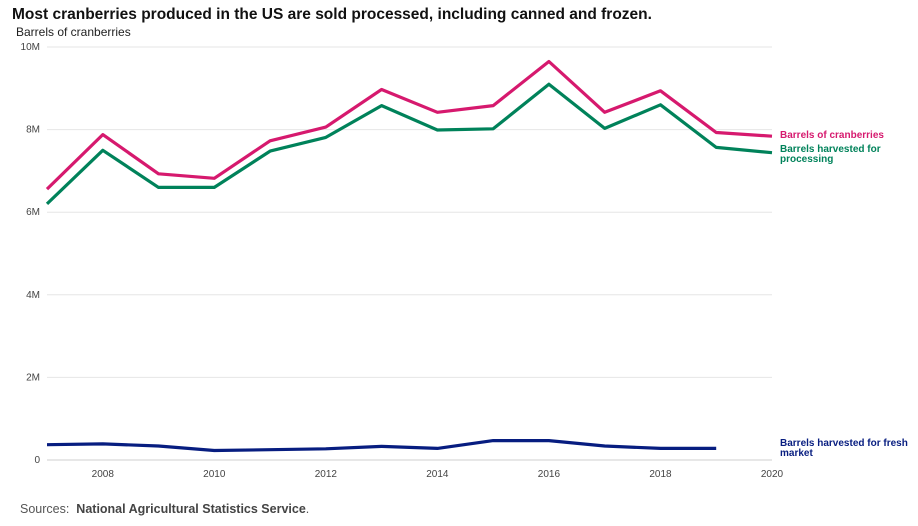 This screenshot has height=526, width=918. Describe the element at coordinates (772, 474) in the screenshot. I see `x-tick-label: 2020` at that location.